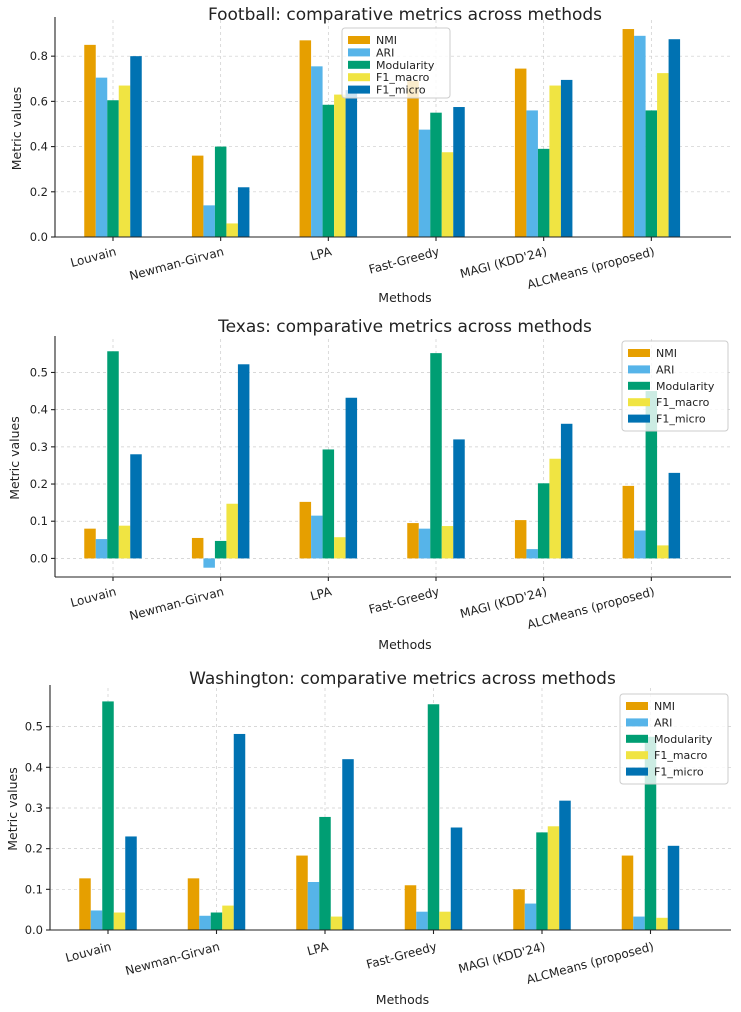 This screenshot has height=1012, width=741. Describe the element at coordinates (681, 419) in the screenshot. I see `legend-label-f1-micro: F1_micro` at that location.